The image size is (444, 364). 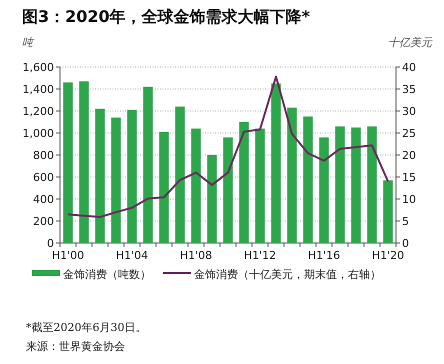 What do you see at coordinates (38, 133) in the screenshot?
I see `y-tick-label: 1,000` at bounding box center [38, 133].